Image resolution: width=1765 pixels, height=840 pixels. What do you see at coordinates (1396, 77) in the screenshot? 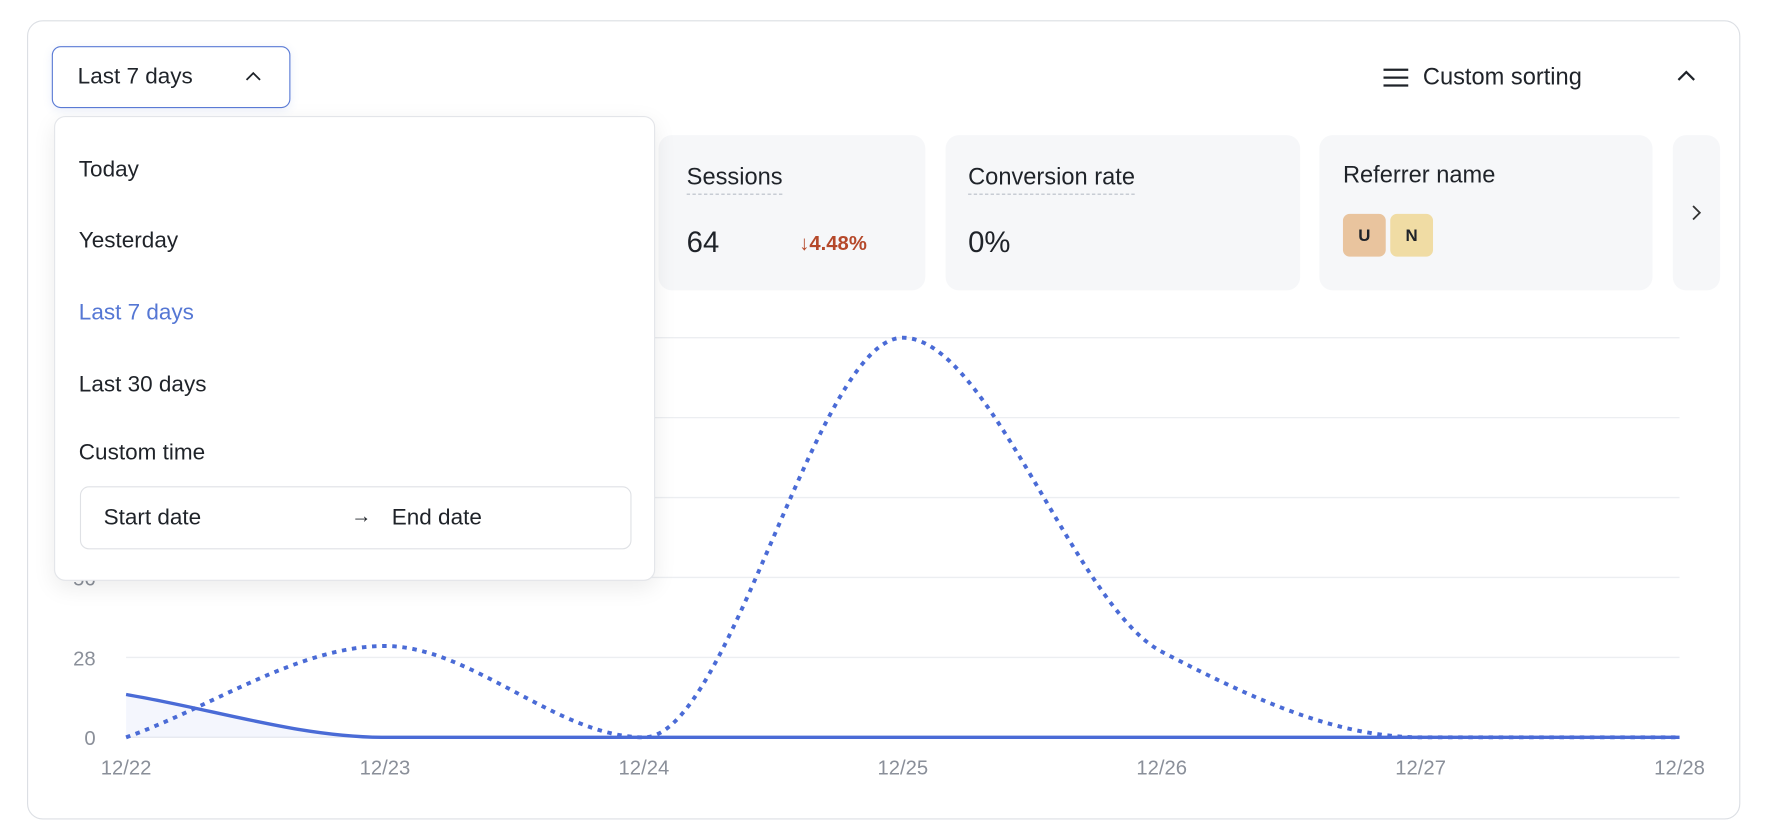
I see `menu-lines-icon` at bounding box center [1396, 77].